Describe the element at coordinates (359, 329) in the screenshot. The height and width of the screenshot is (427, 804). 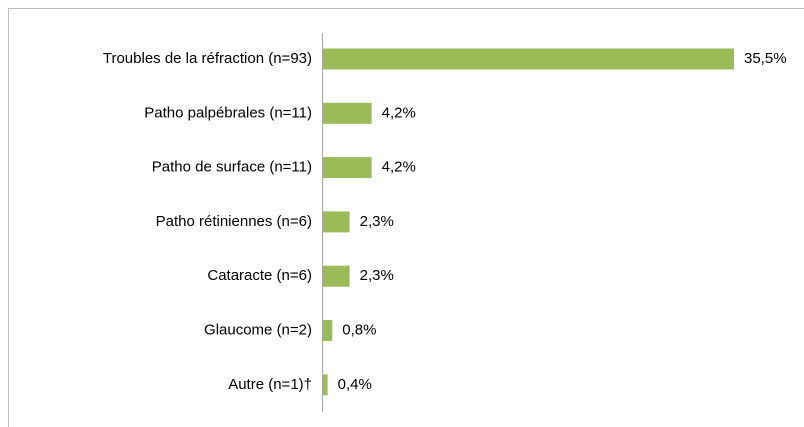
I see `value-label: 0,8%` at that location.